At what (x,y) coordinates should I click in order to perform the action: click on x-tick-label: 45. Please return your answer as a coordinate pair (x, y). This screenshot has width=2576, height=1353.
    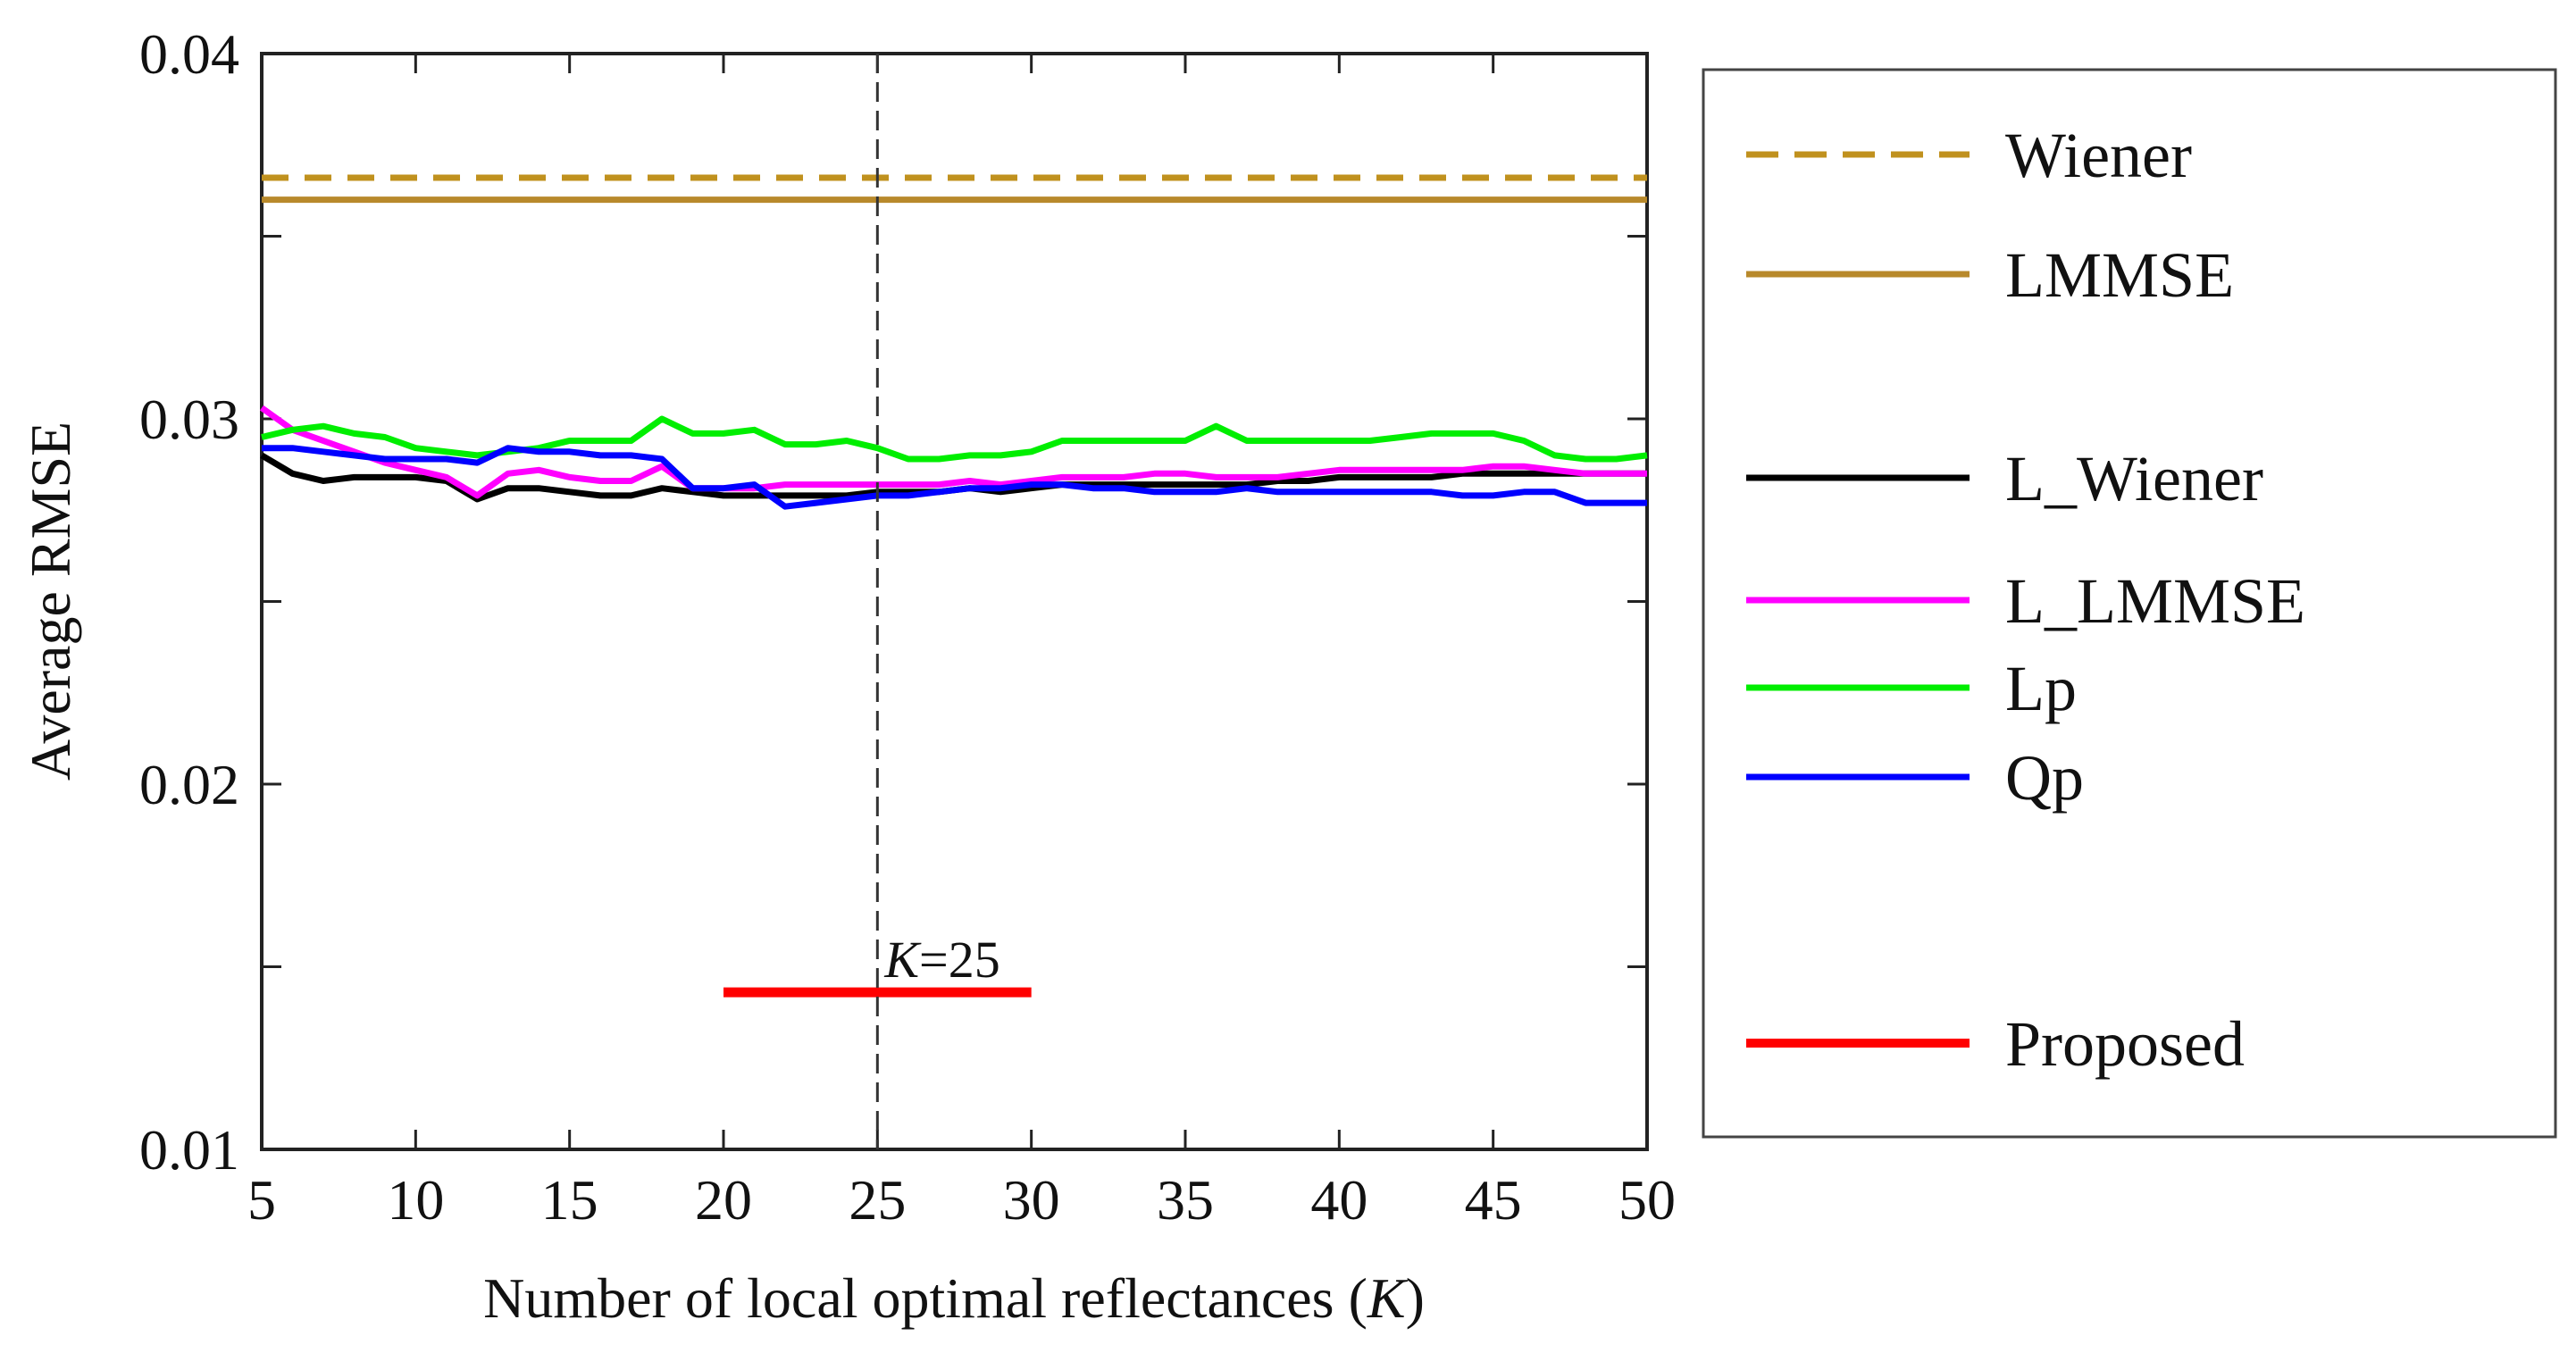
    Looking at the image, I should click on (1494, 1200).